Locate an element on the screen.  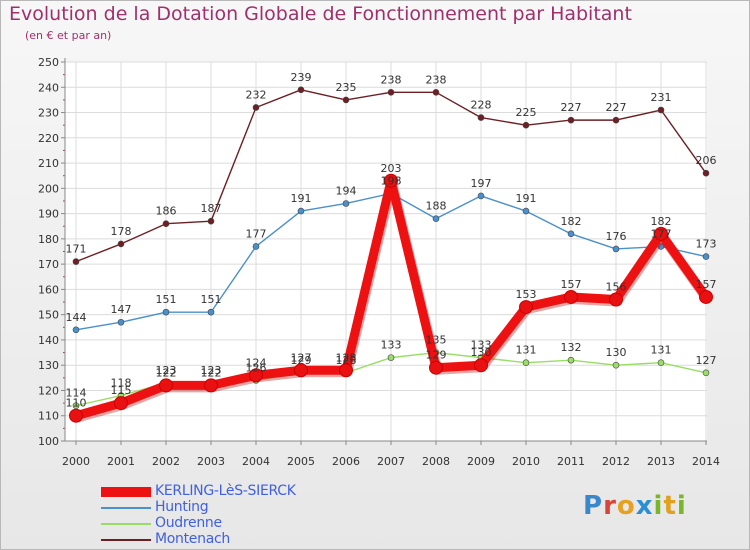
data-label: 182 is located at coordinates (661, 221).